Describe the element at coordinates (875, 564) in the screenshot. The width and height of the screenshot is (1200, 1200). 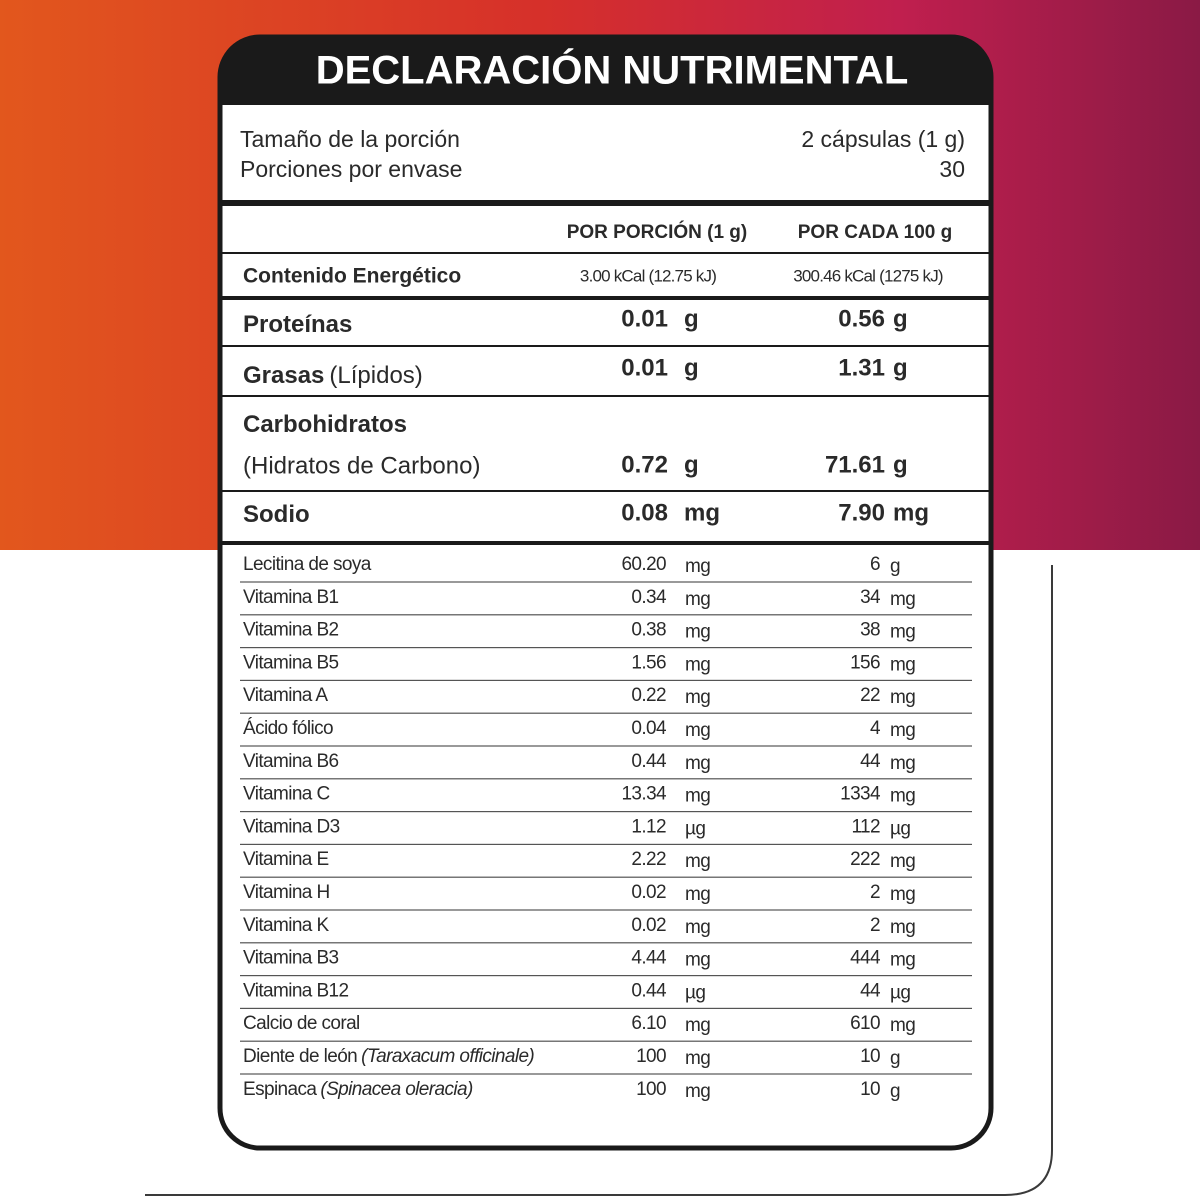
I see `per100-value: 6` at that location.